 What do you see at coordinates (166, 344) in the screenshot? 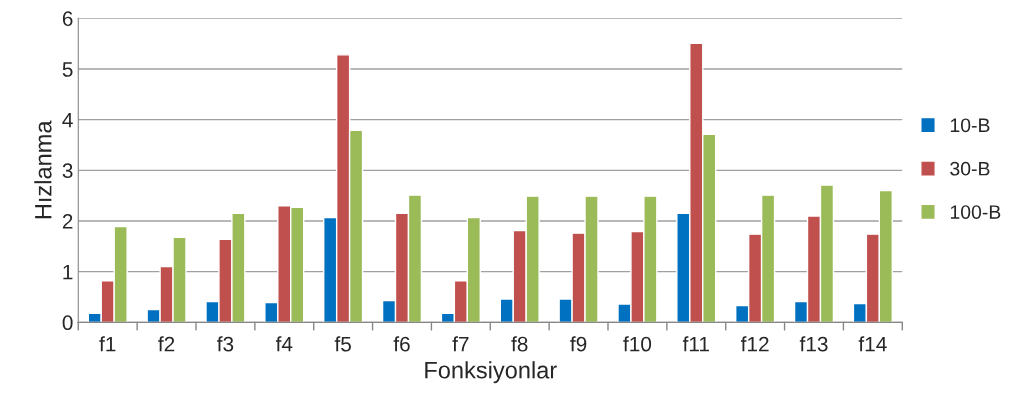
I see `x-tick-label: f2` at bounding box center [166, 344].